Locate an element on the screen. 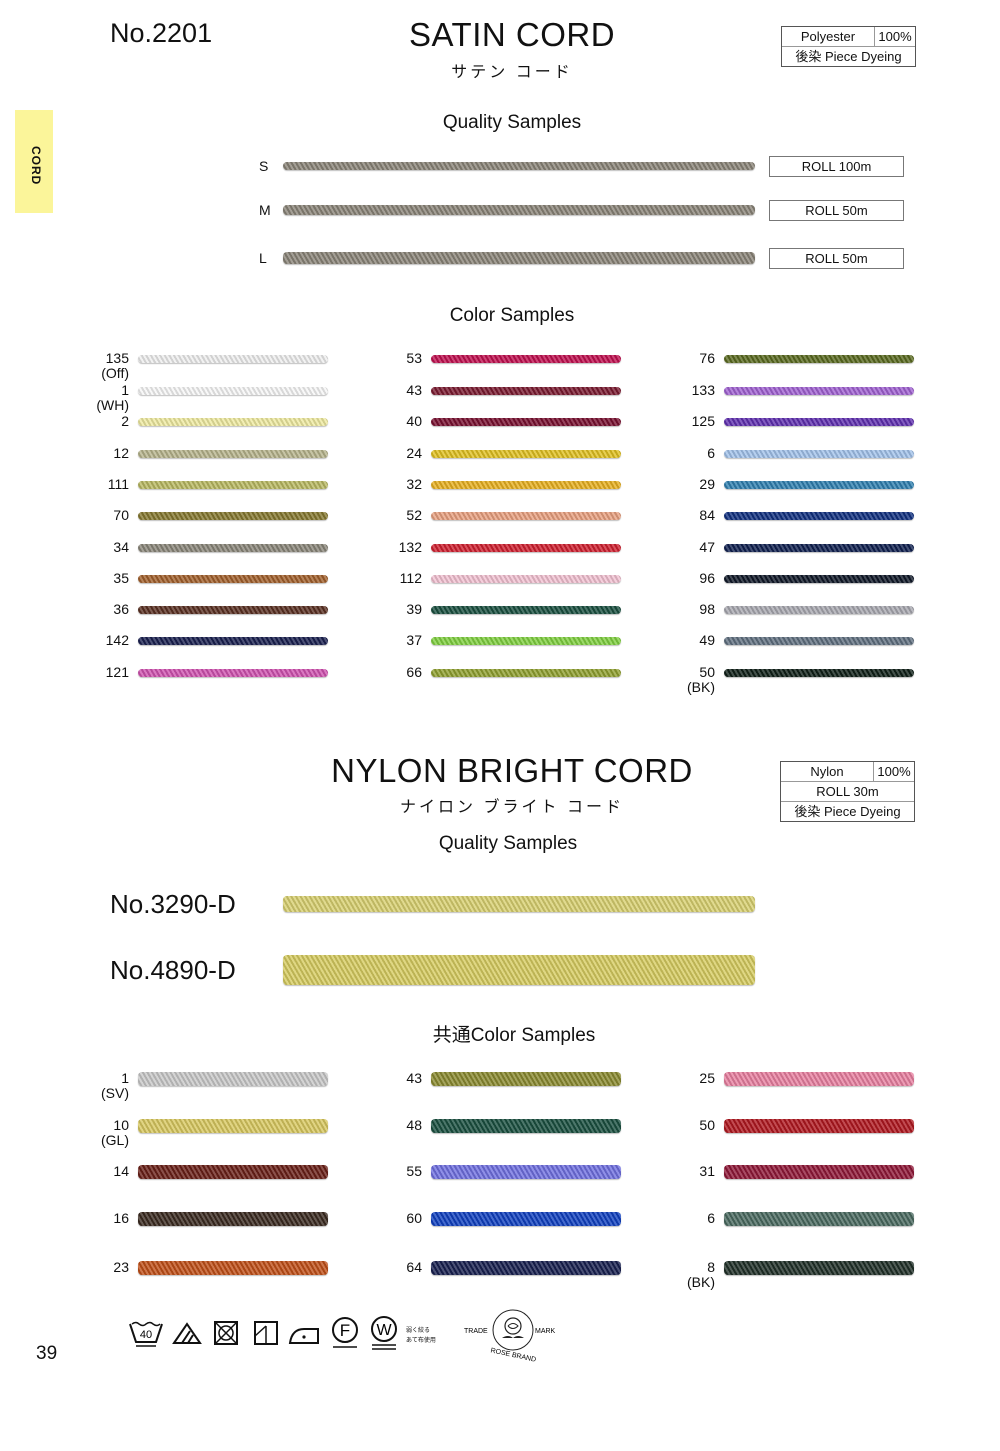  color-code: 98 is located at coordinates (707, 609).